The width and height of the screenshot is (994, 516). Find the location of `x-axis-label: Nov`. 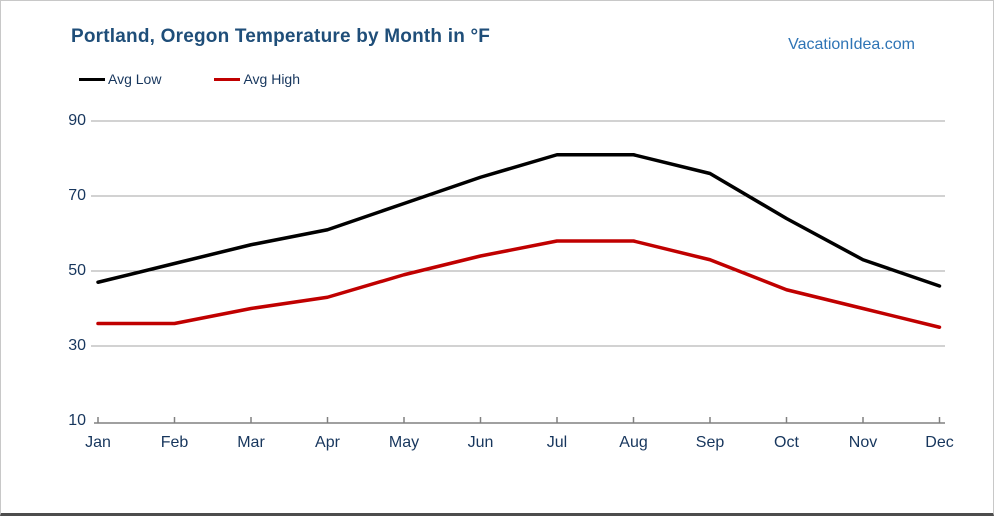

x-axis-label: Nov is located at coordinates (863, 442).